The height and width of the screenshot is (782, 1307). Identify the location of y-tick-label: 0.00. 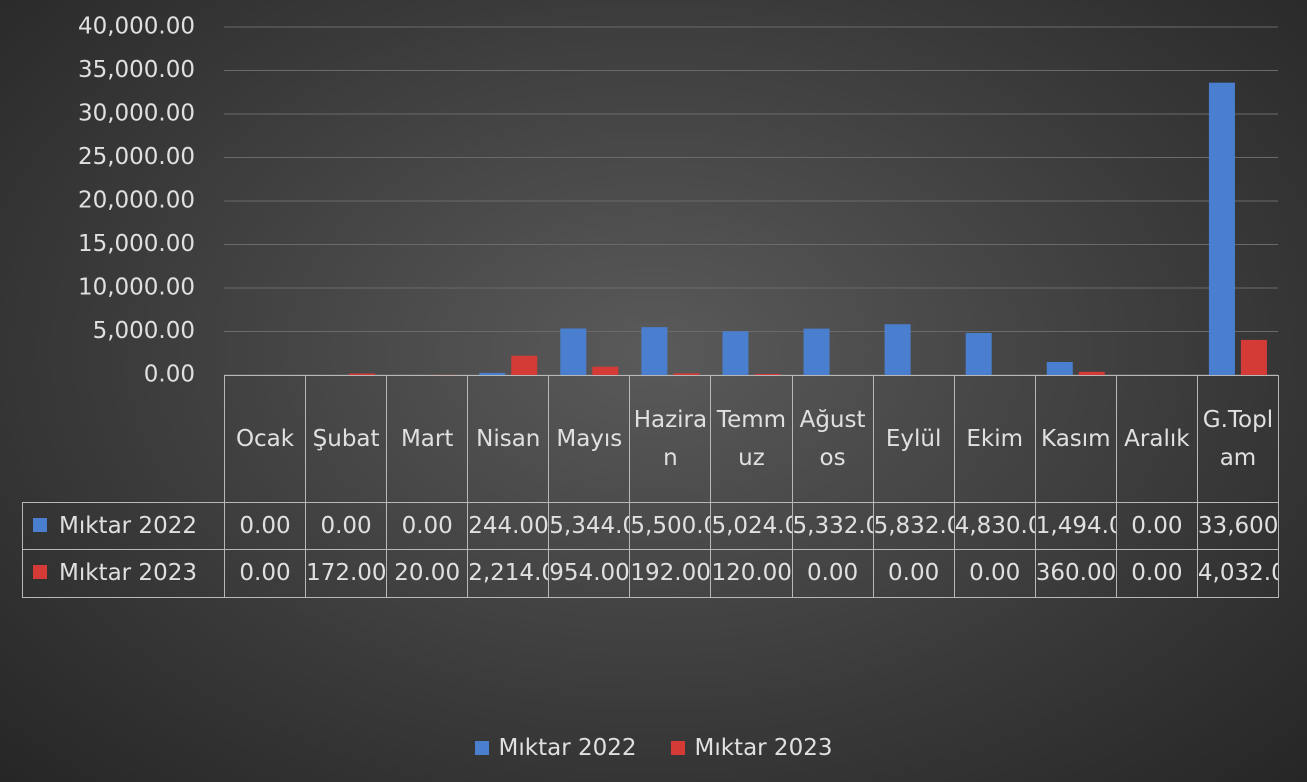
(169, 375).